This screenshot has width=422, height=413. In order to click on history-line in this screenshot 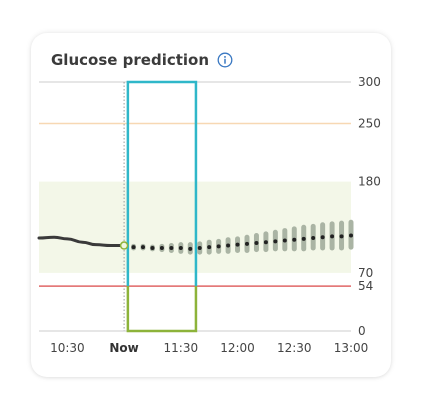, I will do `click(81, 241)`.